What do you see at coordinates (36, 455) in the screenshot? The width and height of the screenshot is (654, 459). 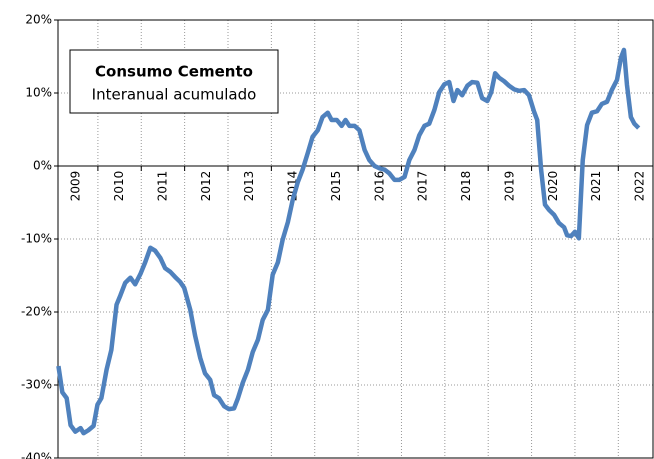 I see `y-tick-label: -40%` at bounding box center [36, 455].